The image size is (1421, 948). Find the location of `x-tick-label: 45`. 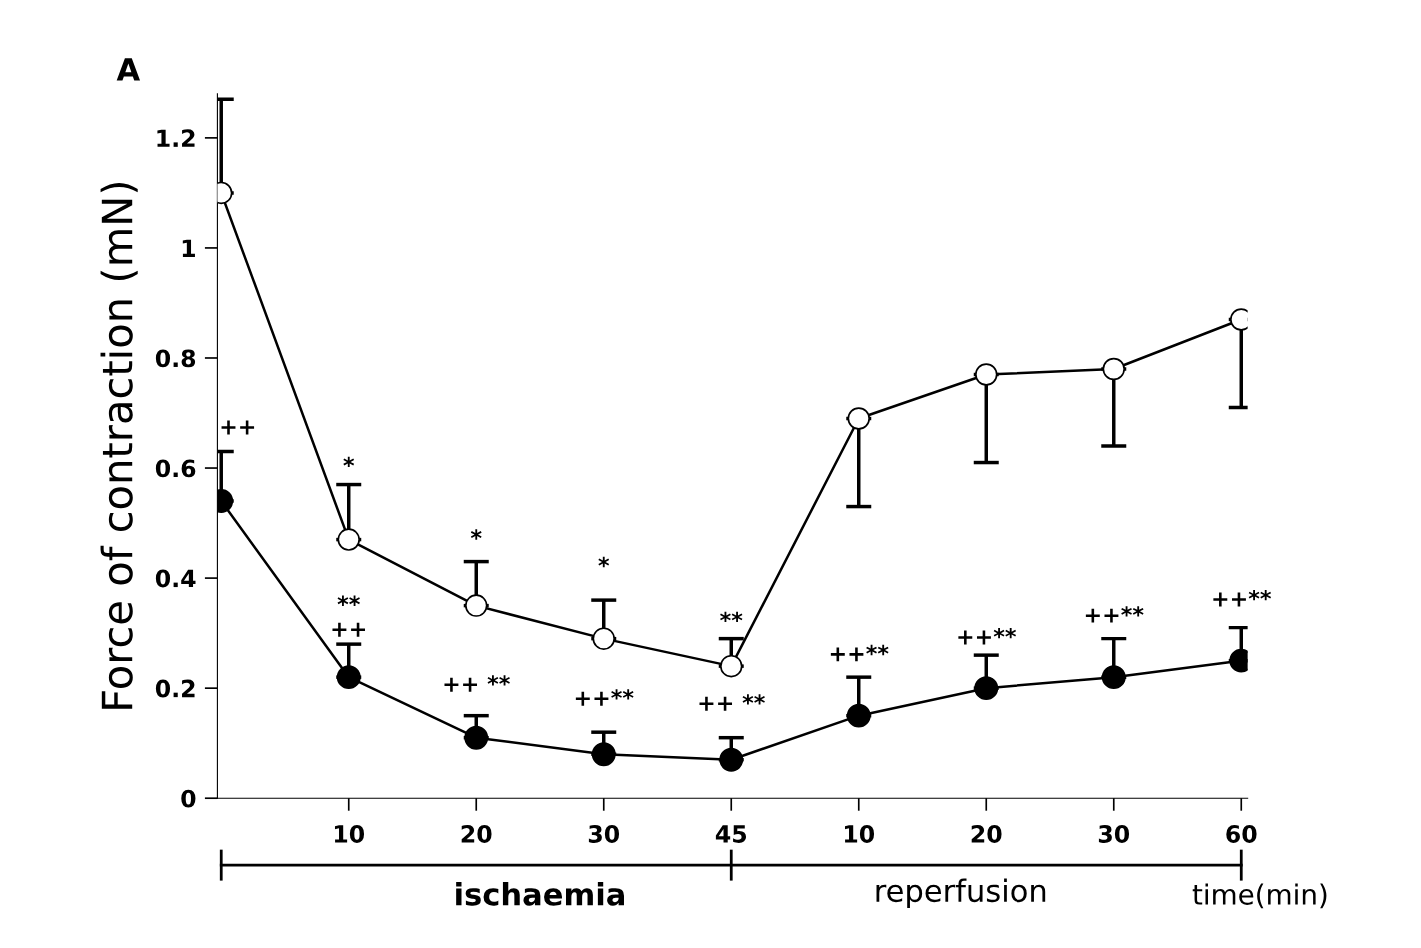

x-tick-label: 45 is located at coordinates (731, 834).